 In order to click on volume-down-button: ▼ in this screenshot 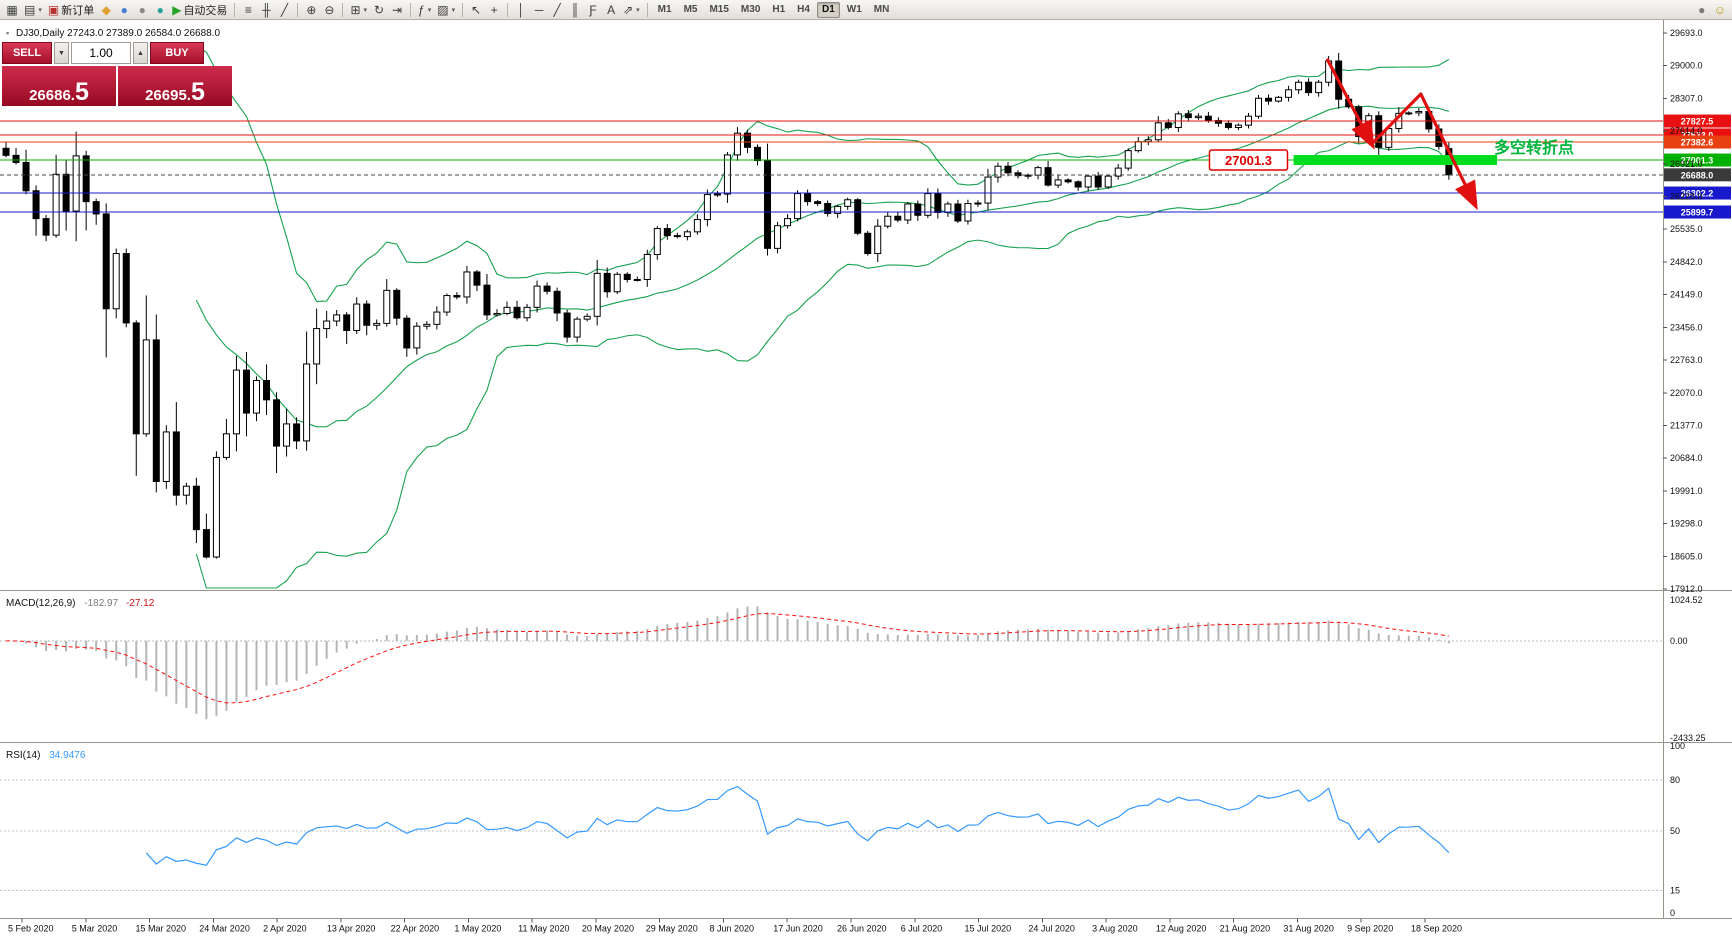, I will do `click(61, 53)`.